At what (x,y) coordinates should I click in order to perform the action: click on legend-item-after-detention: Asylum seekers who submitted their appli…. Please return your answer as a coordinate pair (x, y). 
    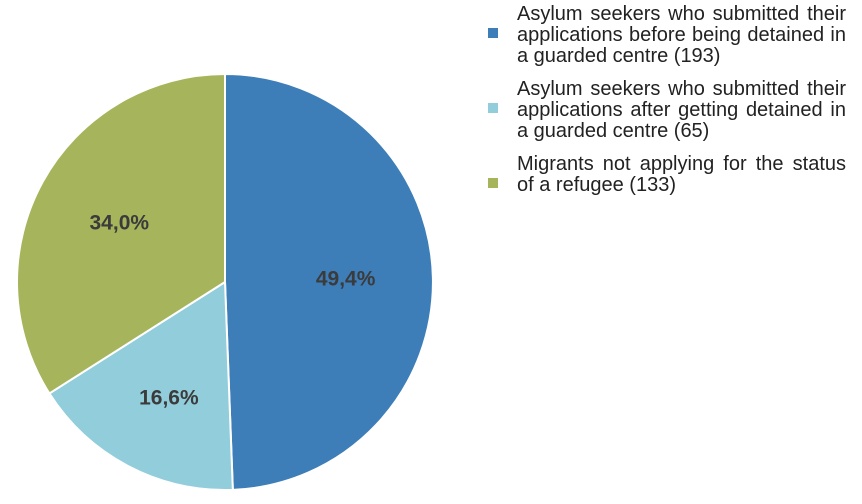
    Looking at the image, I should click on (666, 110).